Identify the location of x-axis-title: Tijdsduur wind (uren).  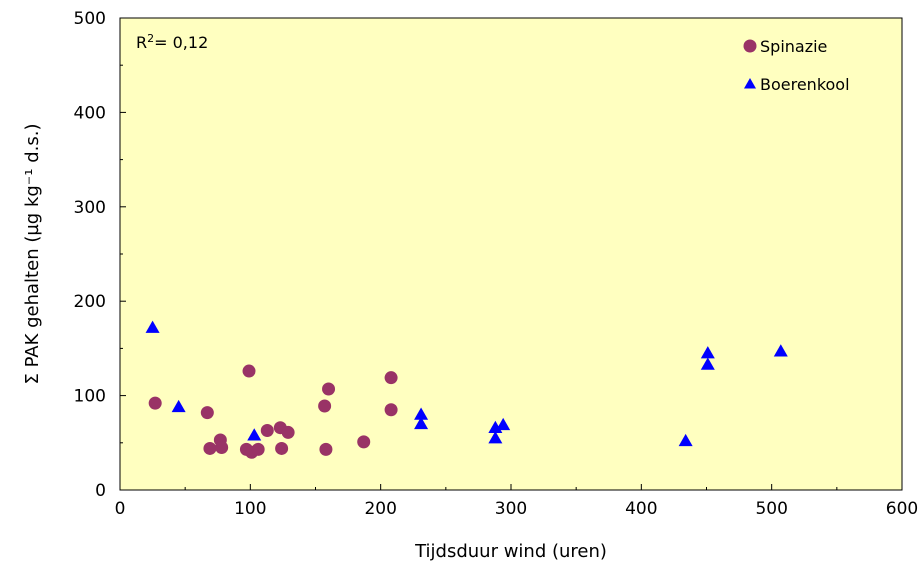
(510, 551).